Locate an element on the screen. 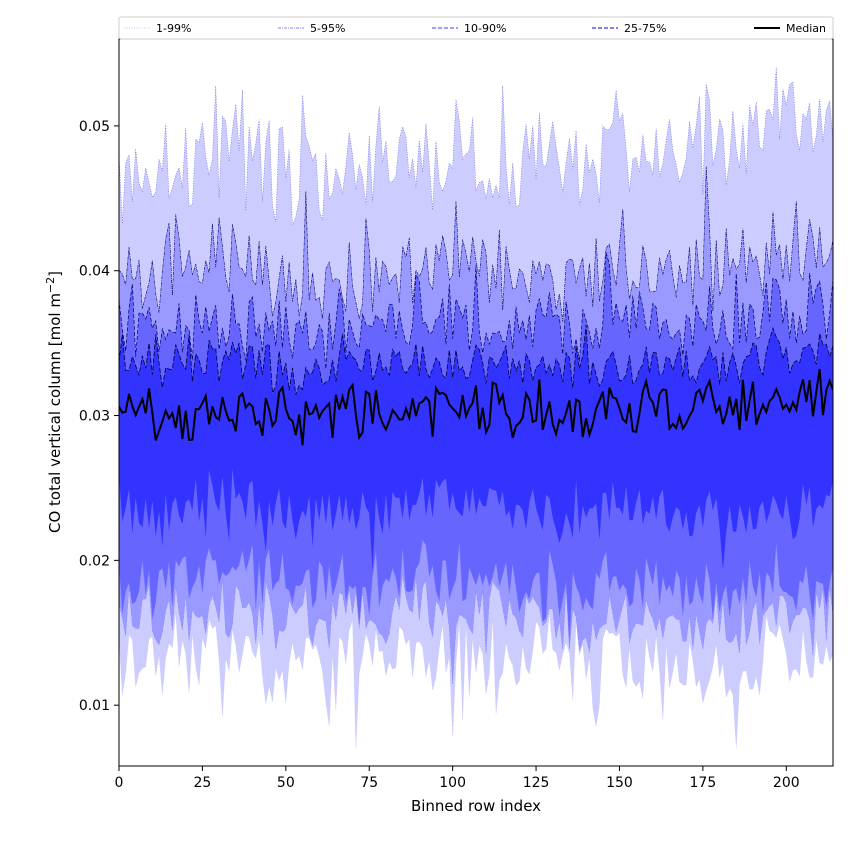  y-tick-label: 0.04 is located at coordinates (94, 272).